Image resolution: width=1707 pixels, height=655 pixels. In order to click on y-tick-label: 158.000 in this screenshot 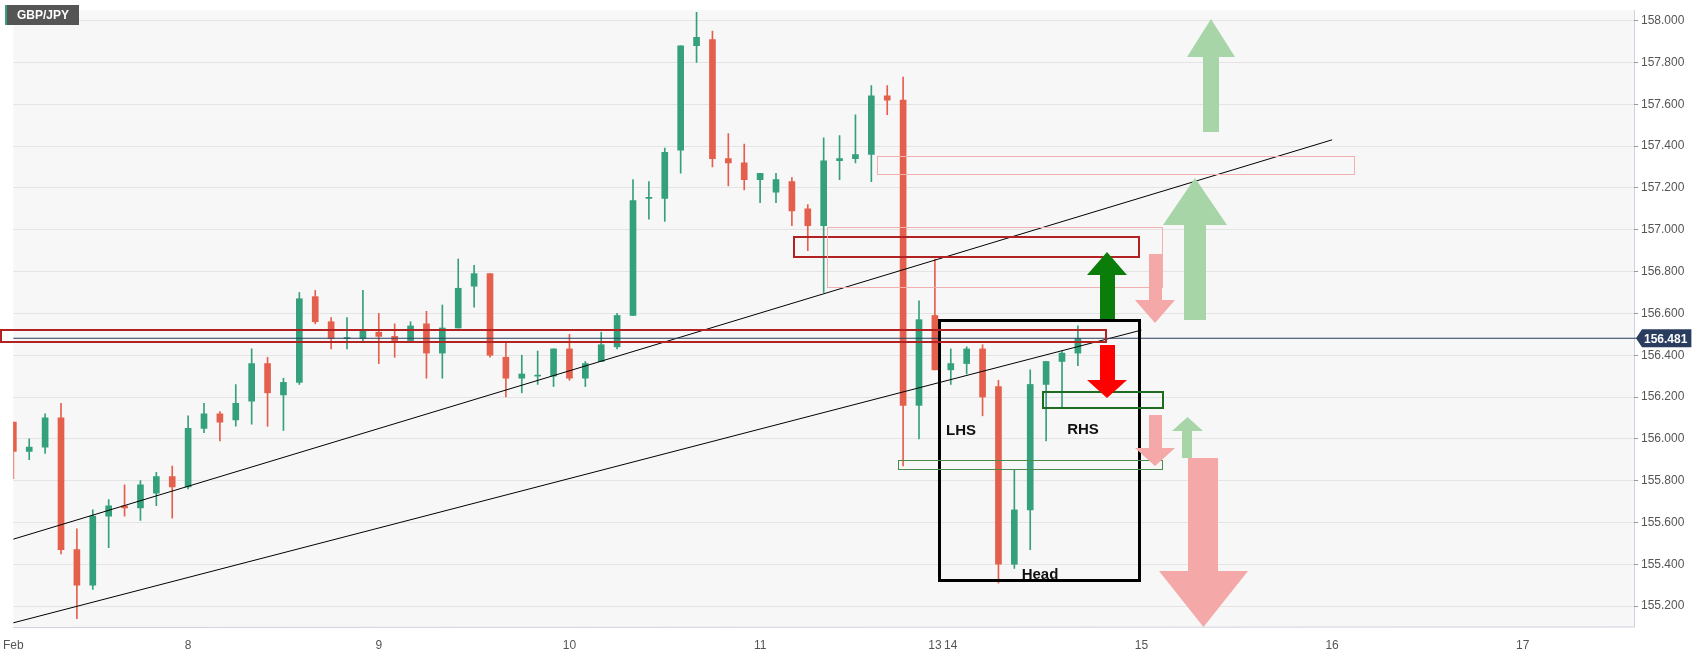, I will do `click(1663, 19)`.